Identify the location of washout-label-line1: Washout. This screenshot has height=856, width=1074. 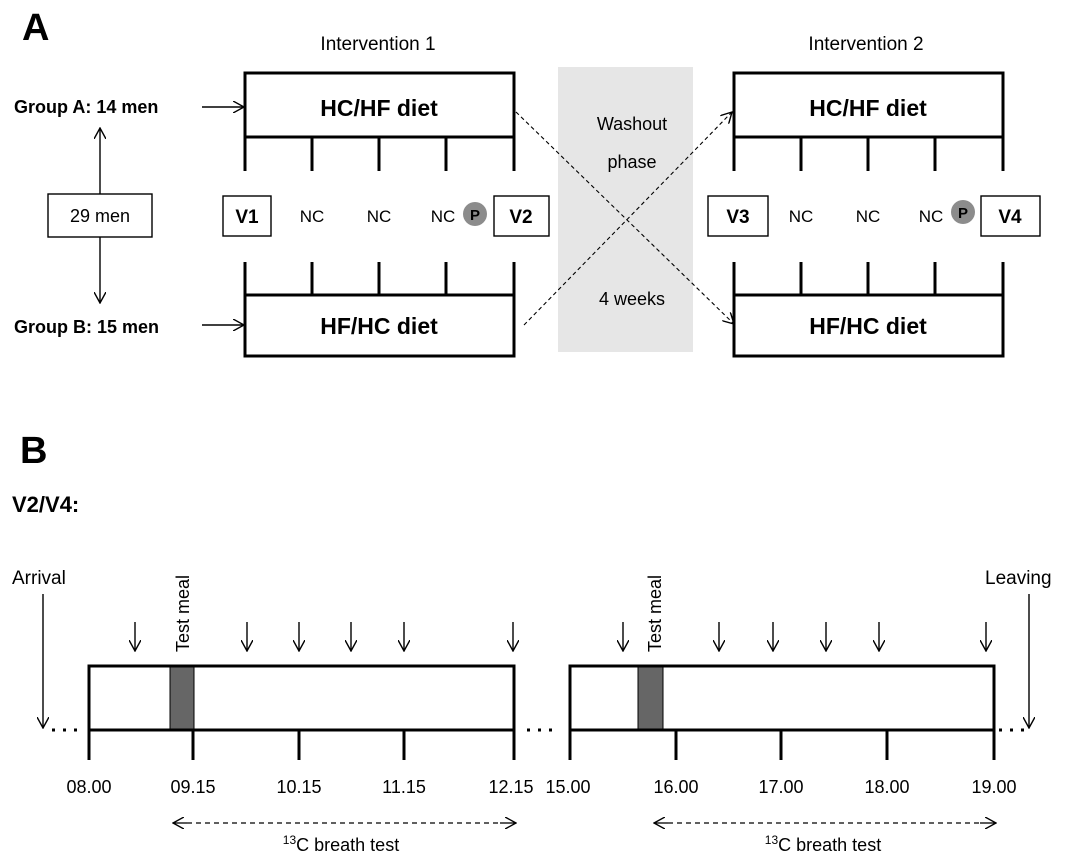
(632, 124).